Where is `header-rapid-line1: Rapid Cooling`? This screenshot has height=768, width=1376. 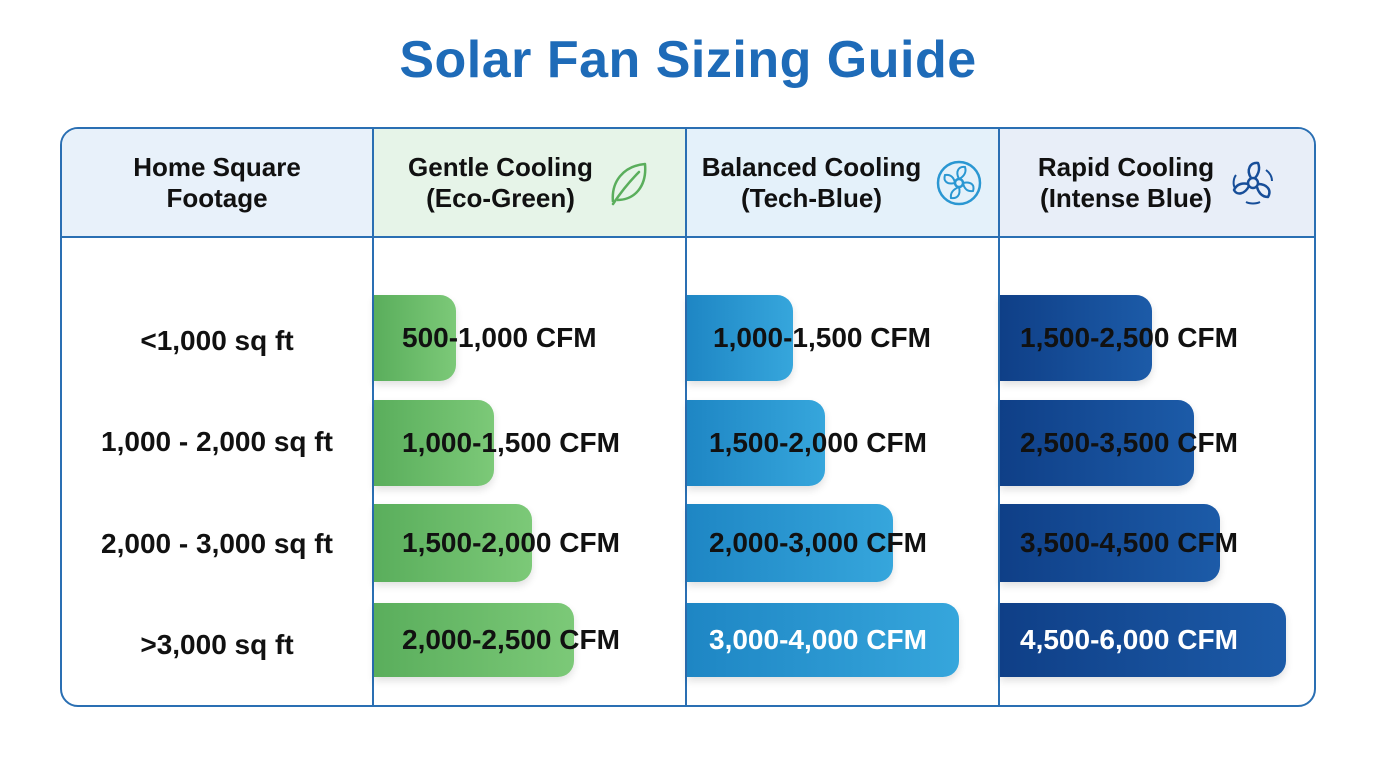
header-rapid-line1: Rapid Cooling is located at coordinates (1126, 166).